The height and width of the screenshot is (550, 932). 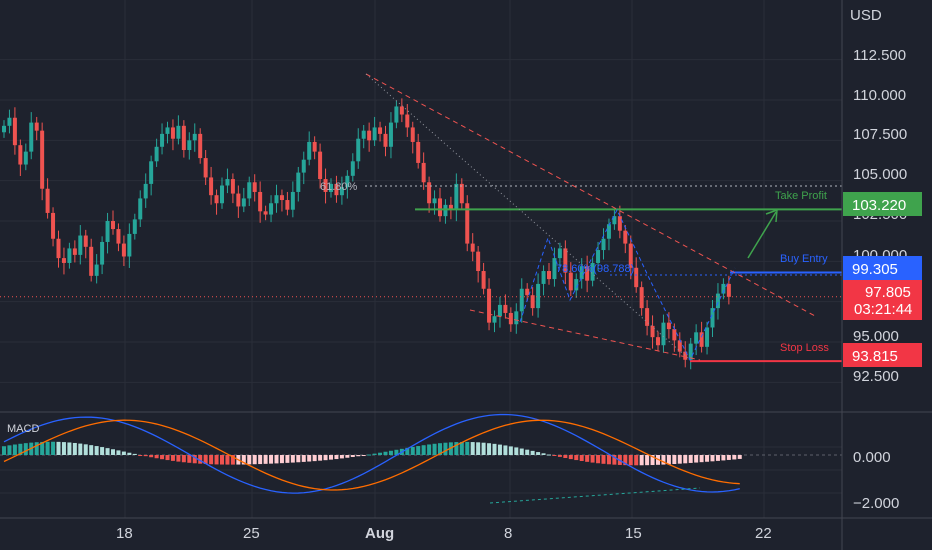 What do you see at coordinates (882, 355) in the screenshot?
I see `stop-loss-tag` at bounding box center [882, 355].